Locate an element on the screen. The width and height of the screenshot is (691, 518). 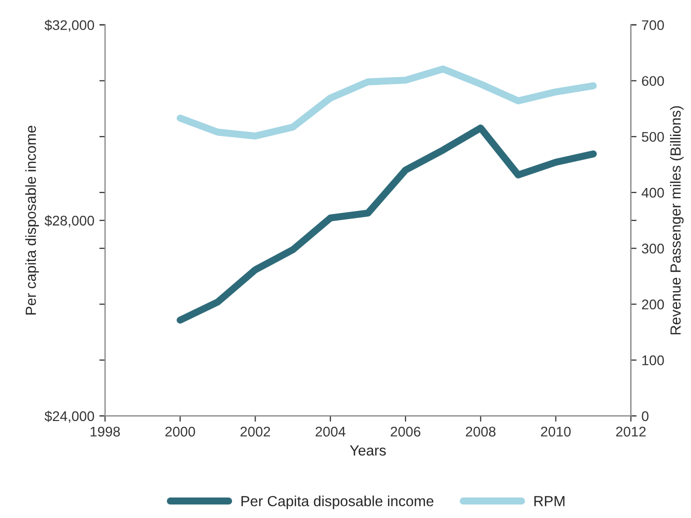
y-tick-label: $24,000 is located at coordinates (69, 416).